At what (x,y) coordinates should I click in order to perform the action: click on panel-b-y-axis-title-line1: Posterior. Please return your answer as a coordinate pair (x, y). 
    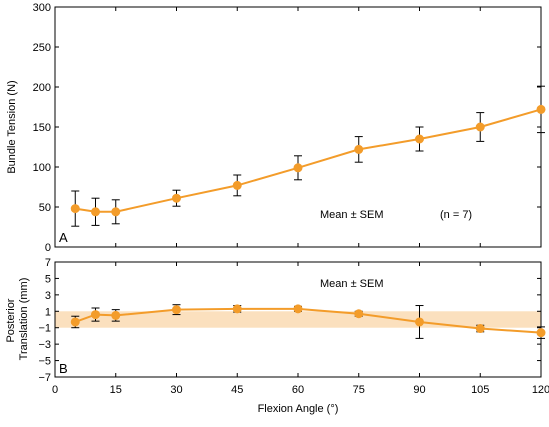
    Looking at the image, I should click on (11, 320).